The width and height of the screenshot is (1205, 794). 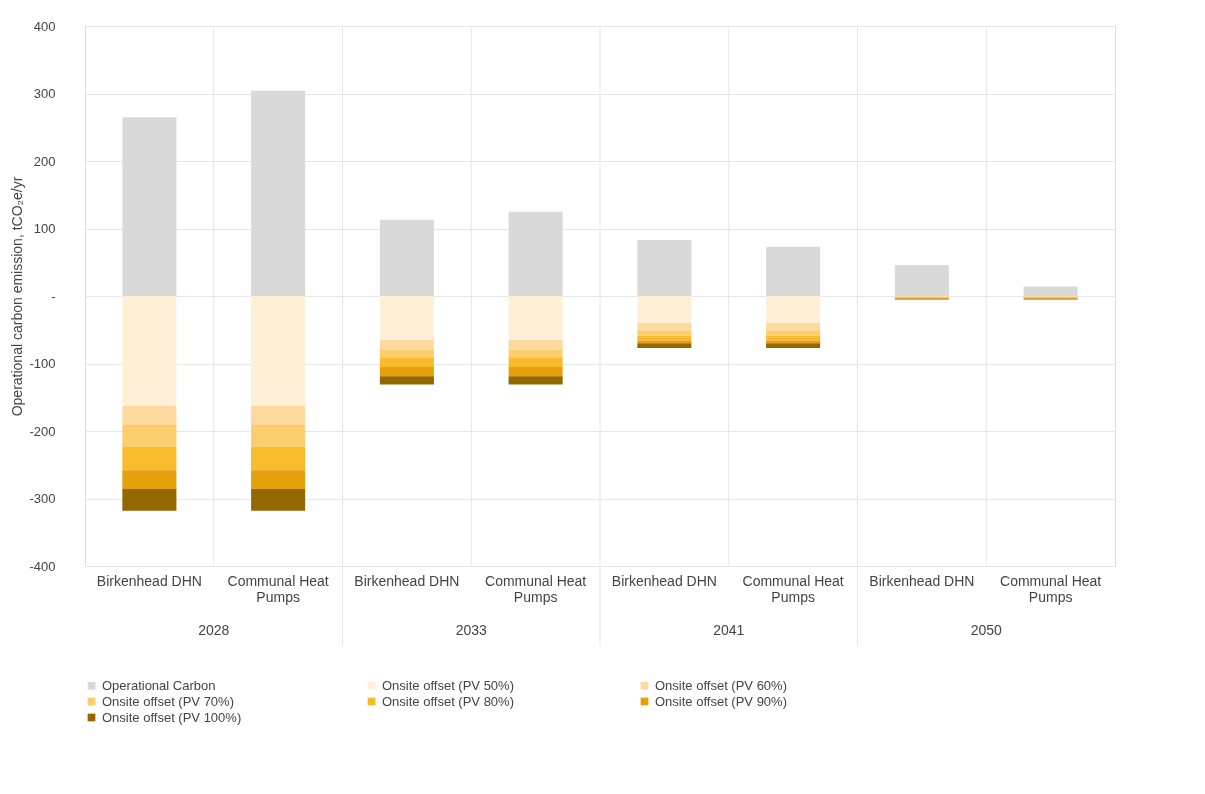 I want to click on legend-label: Onsite offset (PV 100%), so click(x=172, y=717).